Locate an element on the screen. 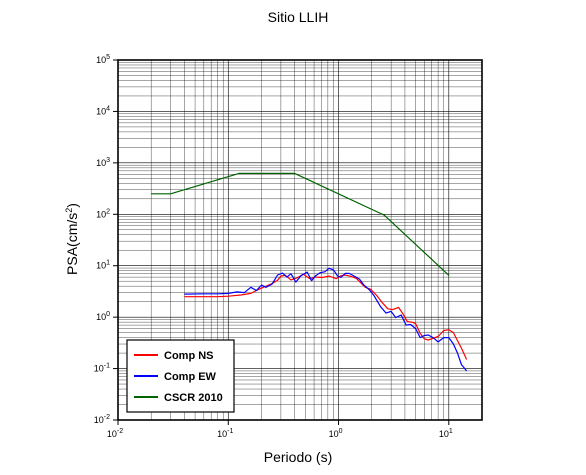  x-tick-labels: 10⁻² 10⁻¹ 10⁰ 10¹ is located at coordinates (280, 429).